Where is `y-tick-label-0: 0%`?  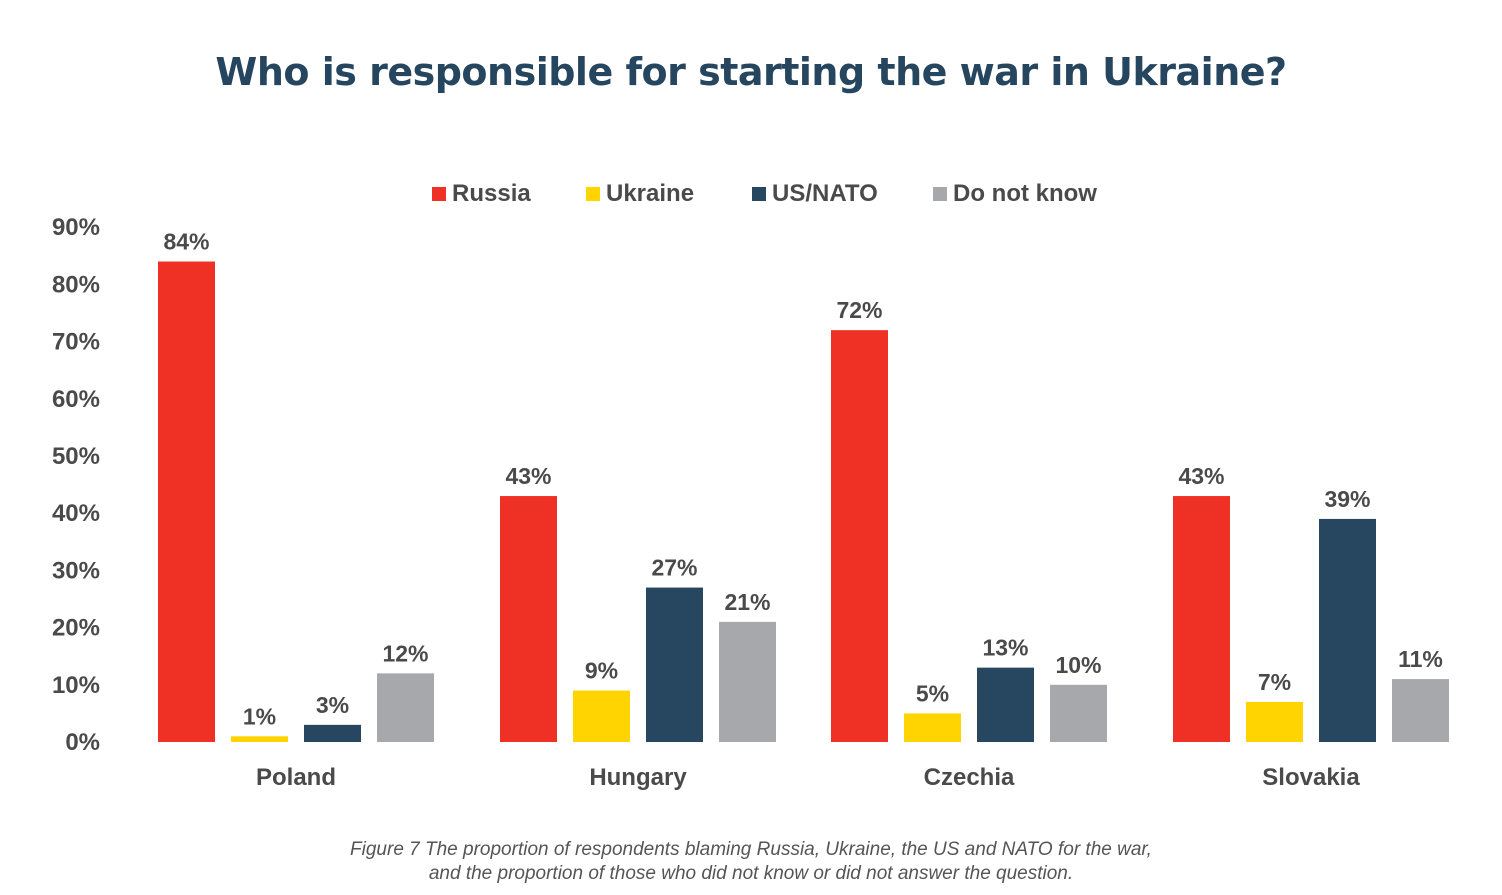 y-tick-label-0: 0% is located at coordinates (82, 742).